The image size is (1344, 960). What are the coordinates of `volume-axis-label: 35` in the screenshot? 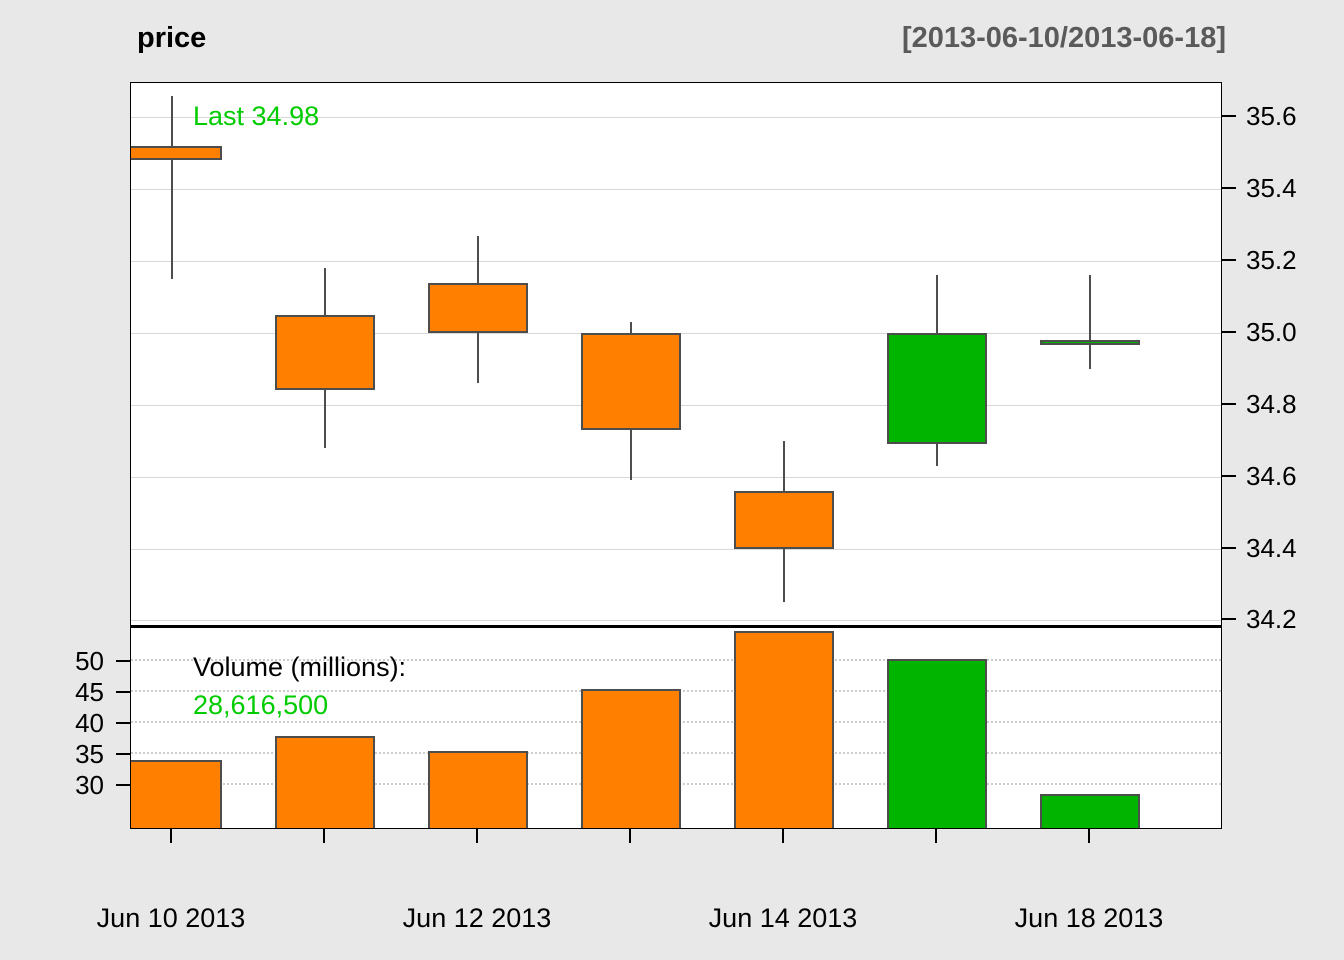 It's located at (89, 754).